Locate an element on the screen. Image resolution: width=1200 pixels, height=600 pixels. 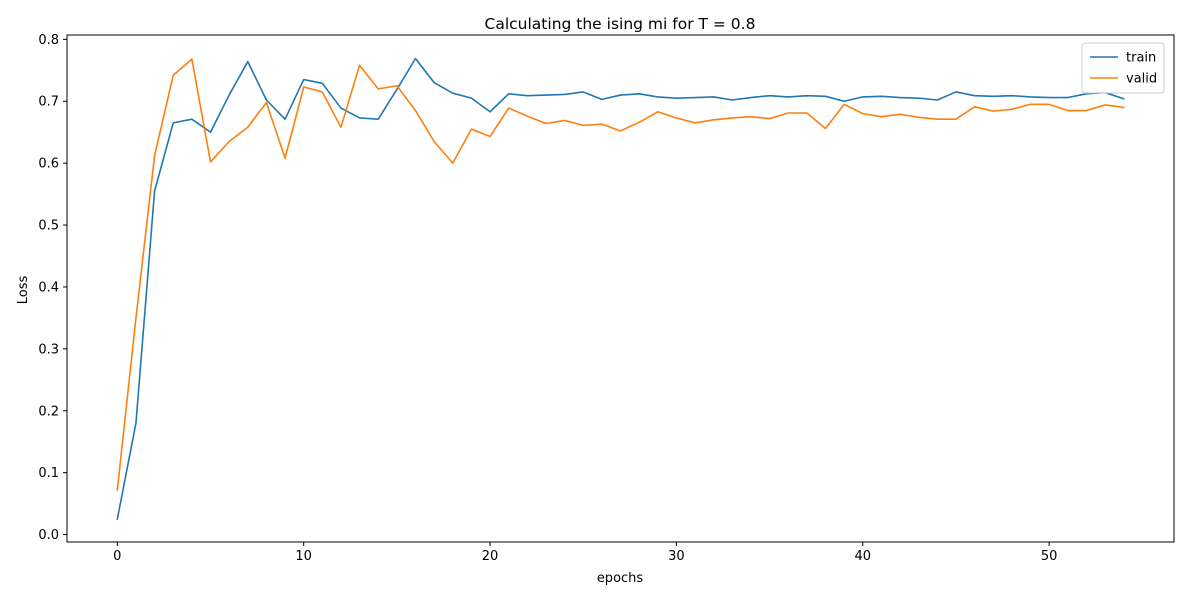
y-tick-label: 0.0 is located at coordinates (48, 535).